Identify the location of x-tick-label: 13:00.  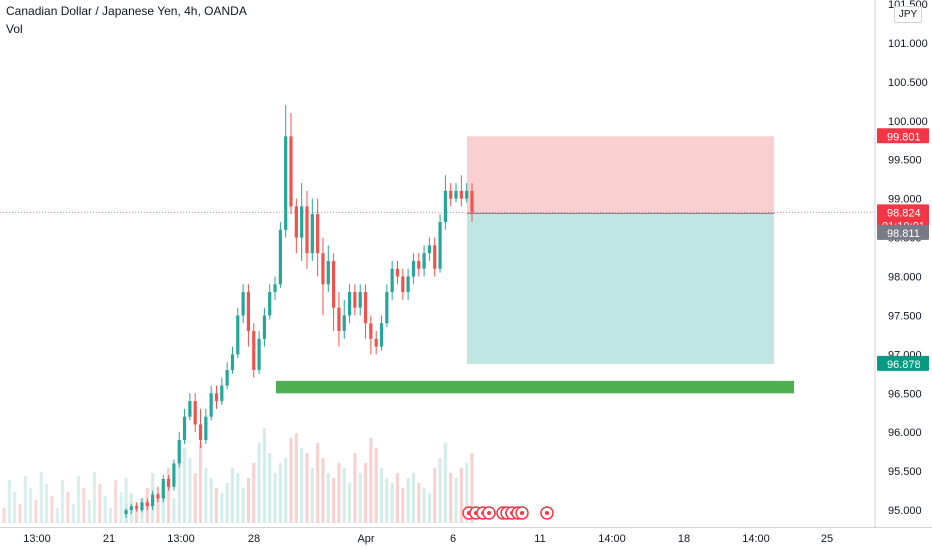
(181, 539).